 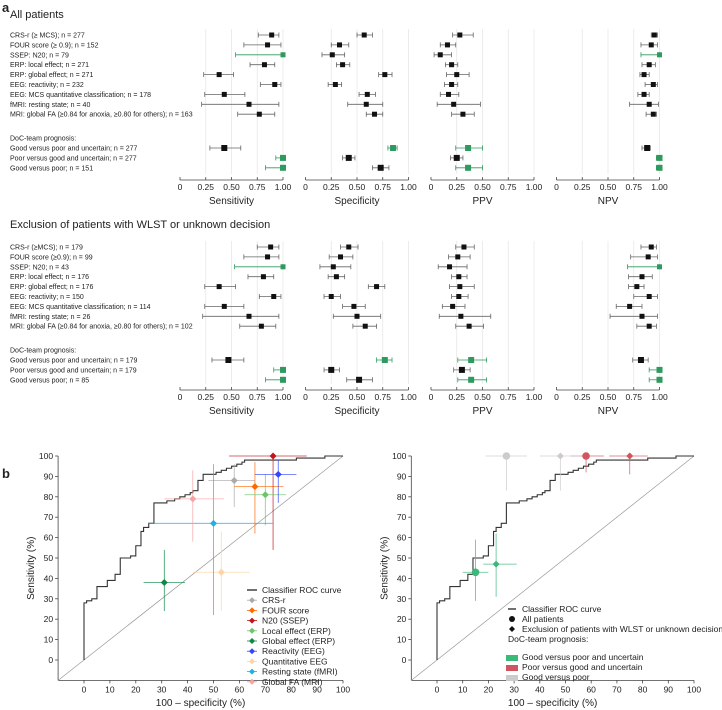 I want to click on row-label: CRS-r (≥MCS); n = 179, so click(x=46, y=248).